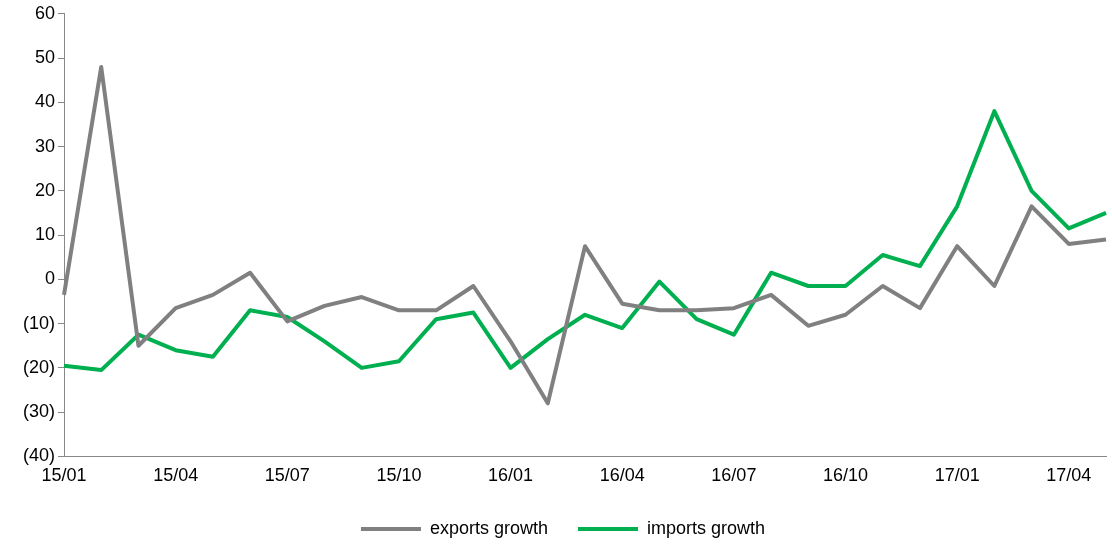 This screenshot has width=1112, height=548. I want to click on x-tick-label: 15/07, so click(287, 475).